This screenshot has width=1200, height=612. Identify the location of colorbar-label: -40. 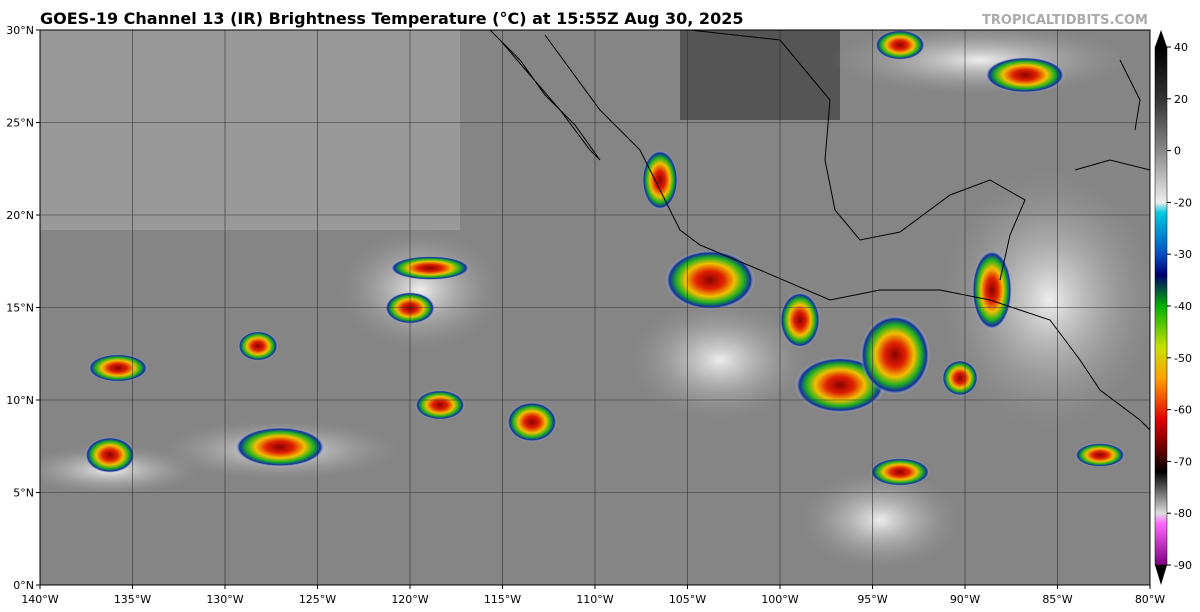
(1183, 306).